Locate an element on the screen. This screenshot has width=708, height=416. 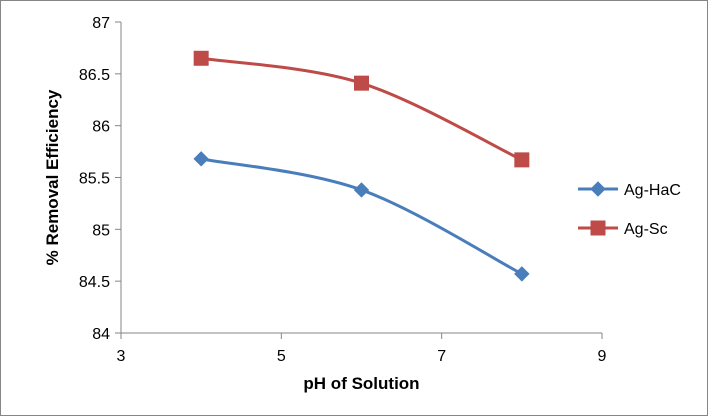
x-tick-label: 7 is located at coordinates (441, 356).